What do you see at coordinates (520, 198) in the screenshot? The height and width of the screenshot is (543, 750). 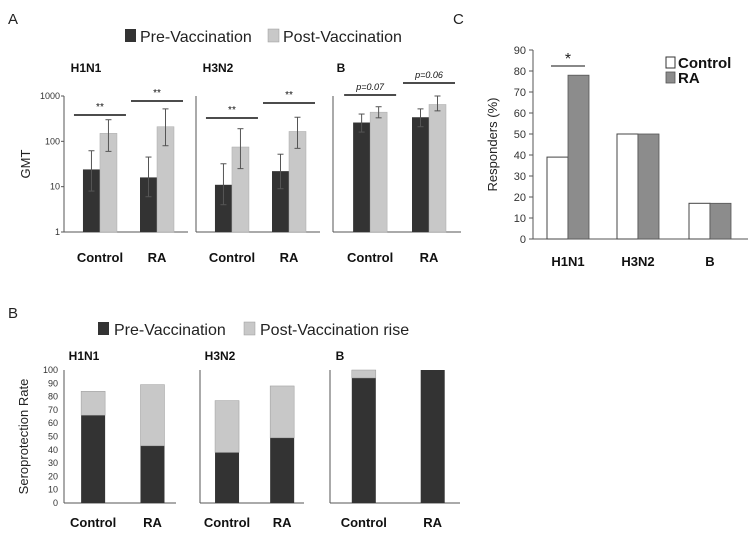 I see `c-y-tick-label: 20` at bounding box center [520, 198].